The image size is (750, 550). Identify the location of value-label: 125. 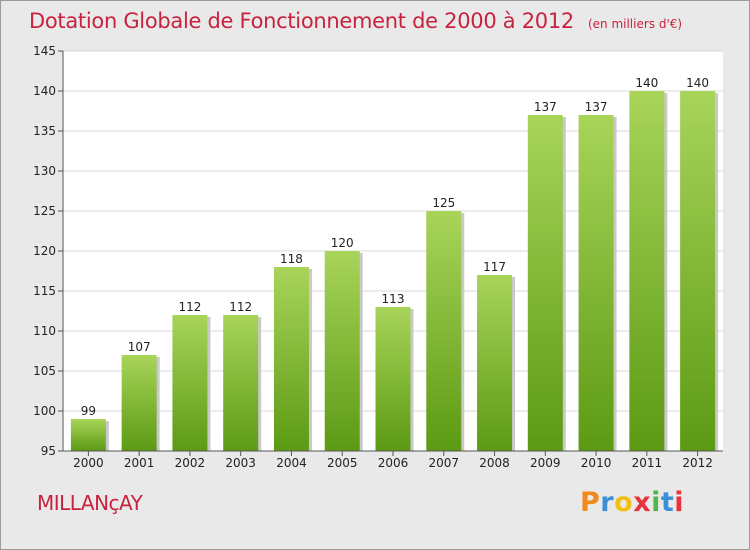
(443, 203).